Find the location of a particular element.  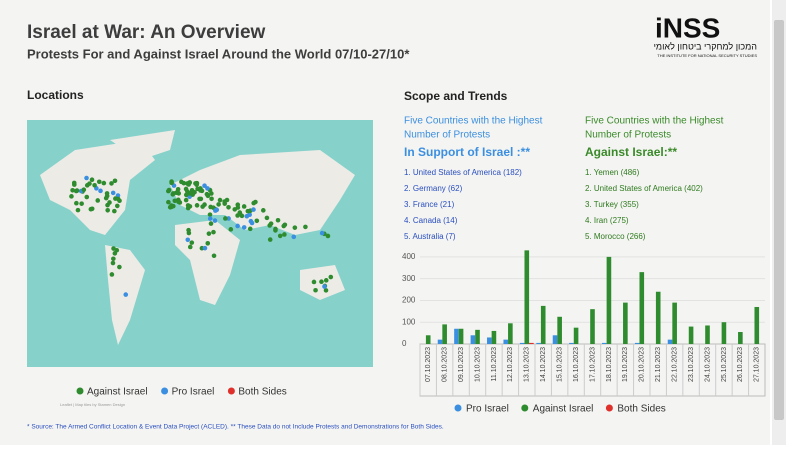

legend-label: Both Sides is located at coordinates (262, 392).